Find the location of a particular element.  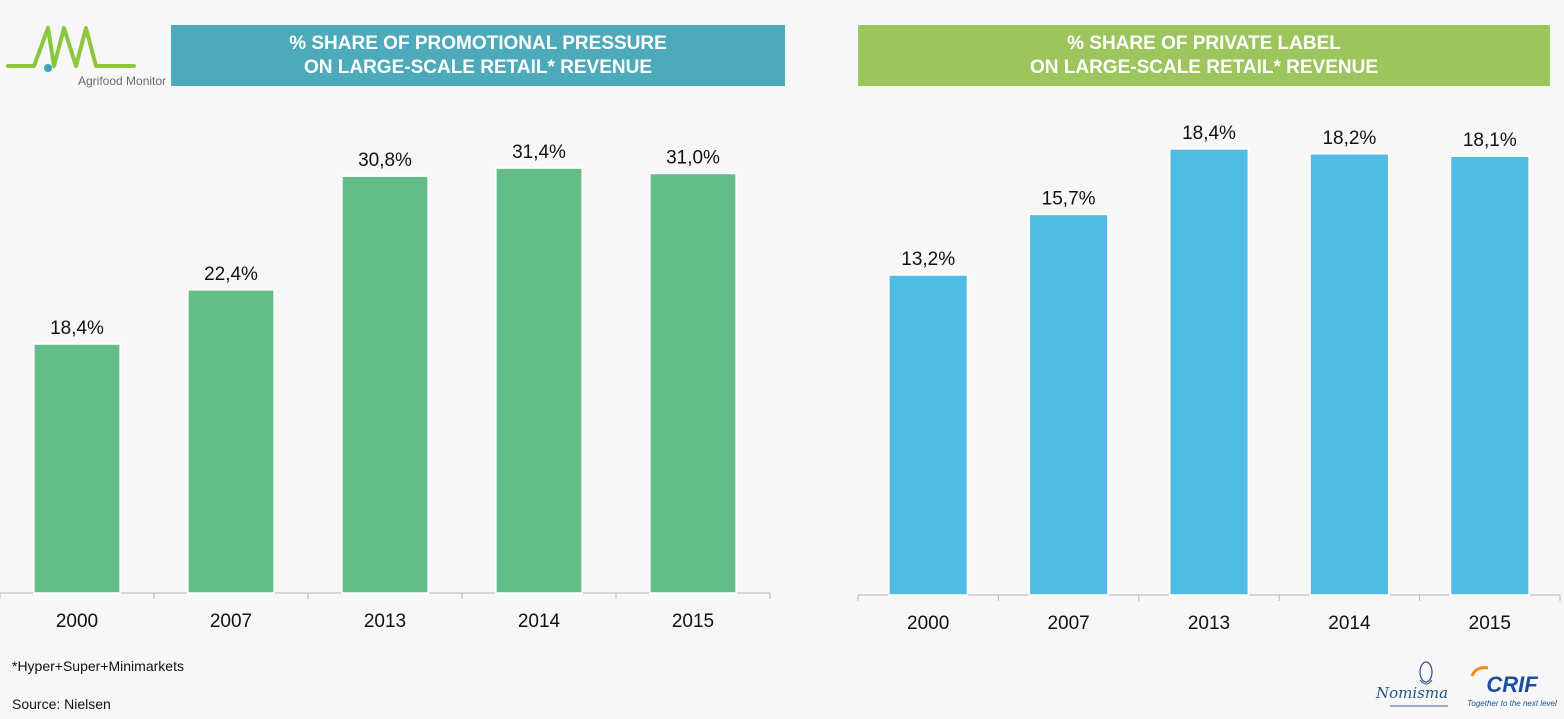

right-category-label: 2014 is located at coordinates (1349, 623).